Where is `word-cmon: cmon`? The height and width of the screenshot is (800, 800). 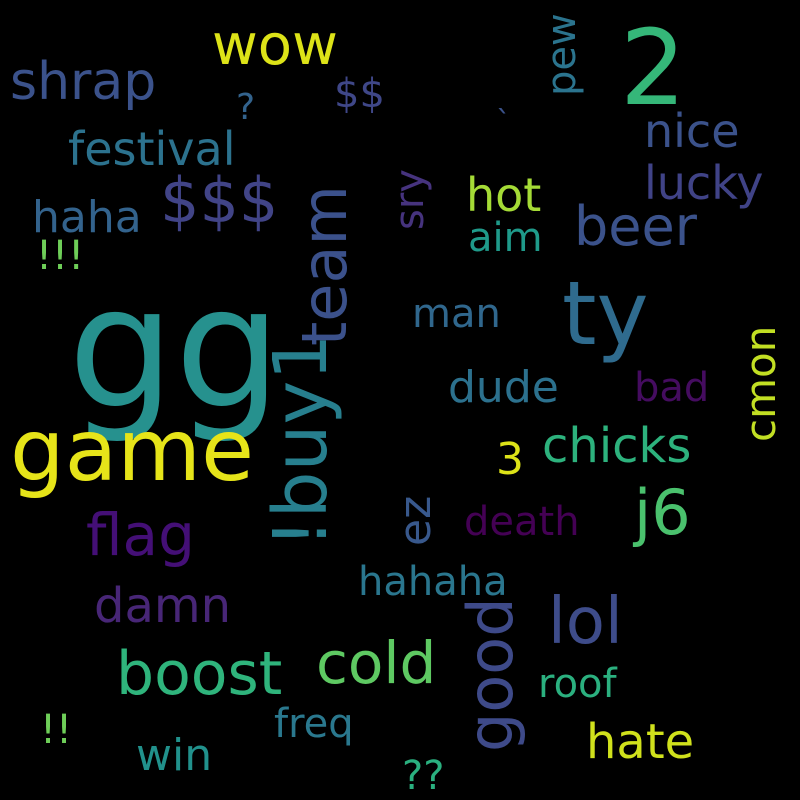
word-cmon: cmon is located at coordinates (760, 383).